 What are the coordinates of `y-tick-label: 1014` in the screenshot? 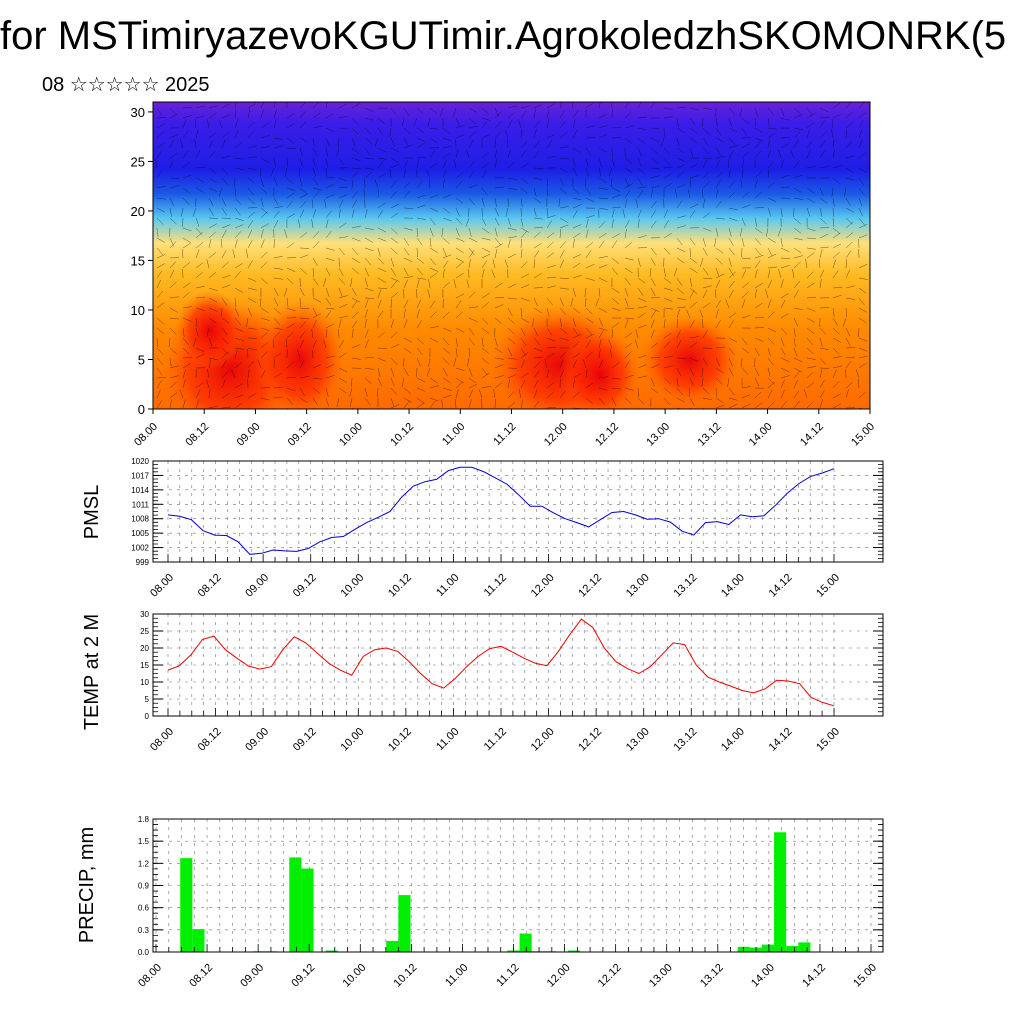 It's located at (140, 490).